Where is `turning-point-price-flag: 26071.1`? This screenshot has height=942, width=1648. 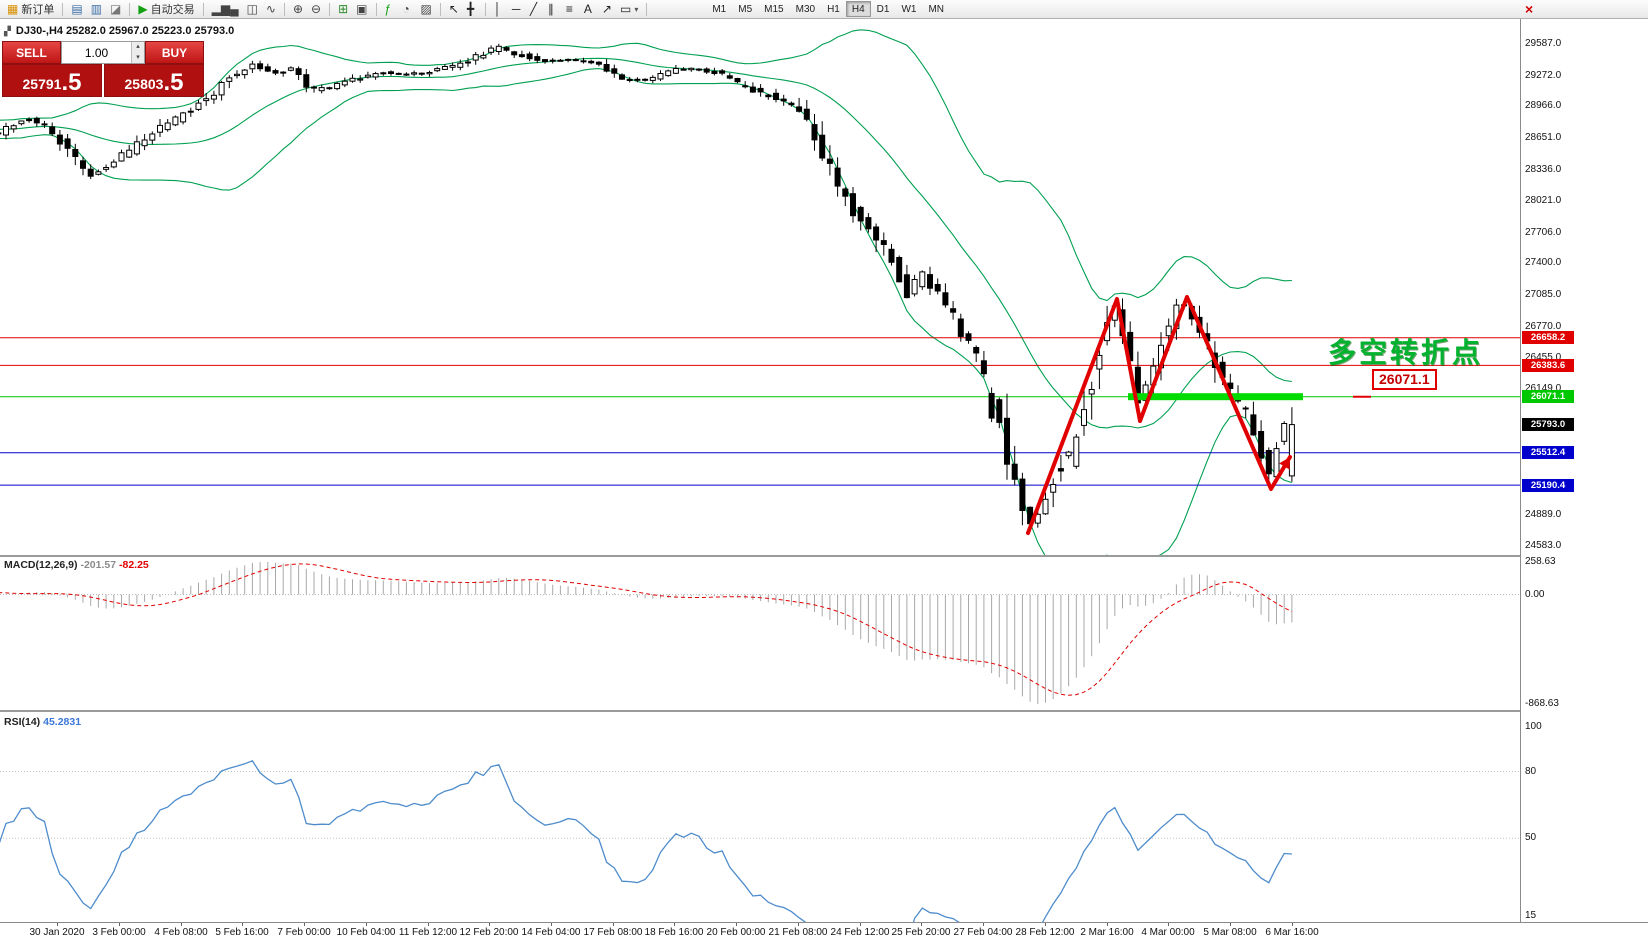
turning-point-price-flag: 26071.1 is located at coordinates (1404, 379).